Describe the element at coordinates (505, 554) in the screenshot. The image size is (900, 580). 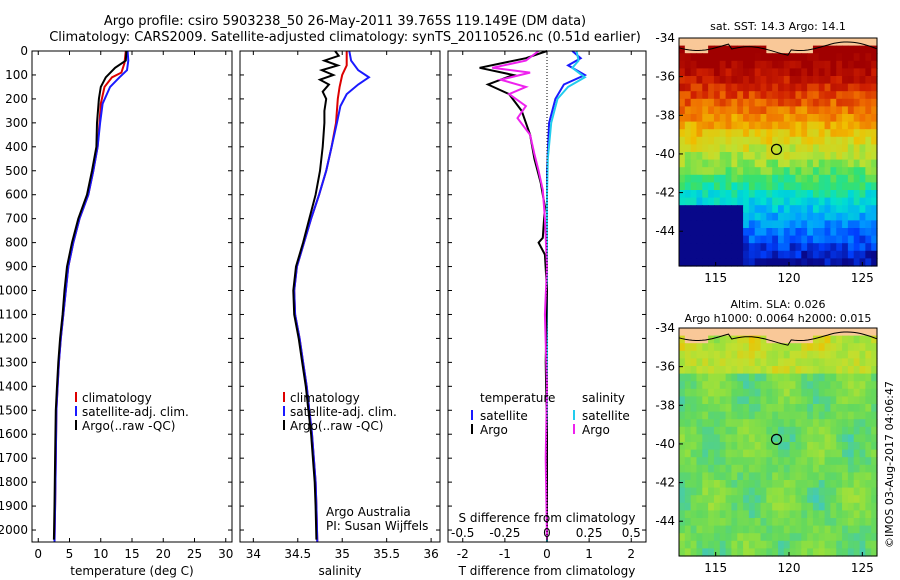
I see `x-tick-label: -1` at that location.